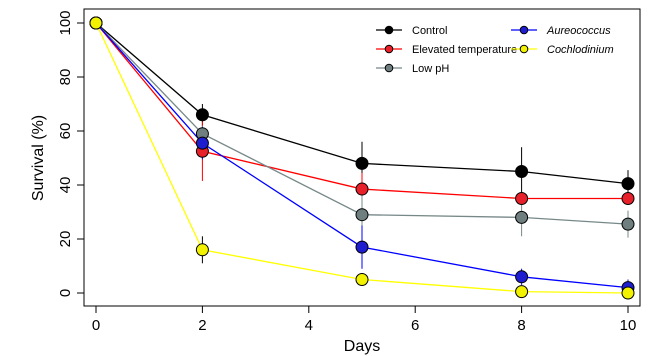 This screenshot has height=356, width=652. I want to click on legend-marker-elevated-temperature, so click(389, 49).